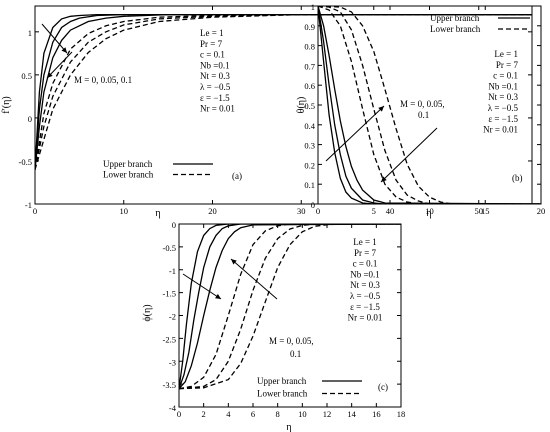 The image size is (550, 432). Describe the element at coordinates (169, 339) in the screenshot. I see `y-tick-label: -2.5` at that location.